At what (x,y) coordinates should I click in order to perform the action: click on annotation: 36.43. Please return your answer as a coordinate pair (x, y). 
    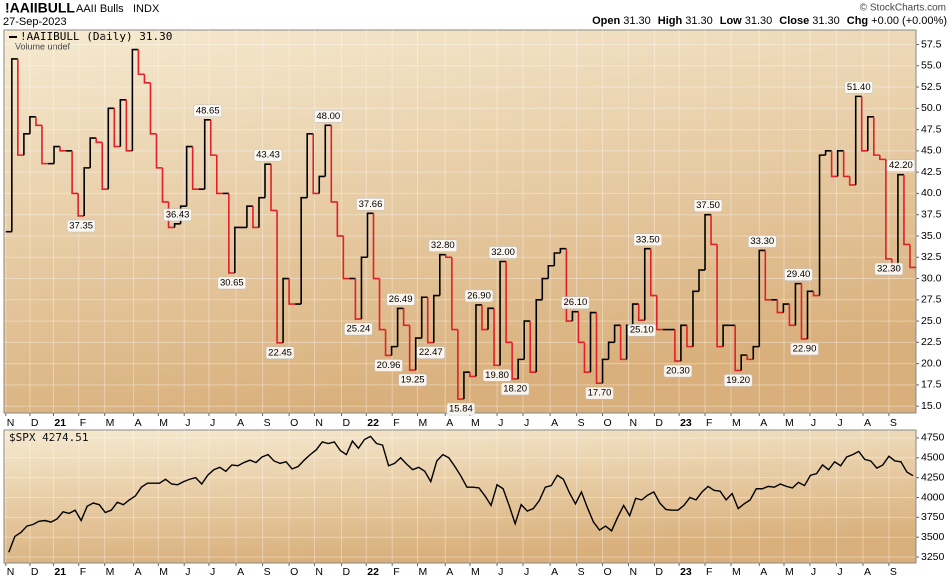
    Looking at the image, I should click on (177, 215).